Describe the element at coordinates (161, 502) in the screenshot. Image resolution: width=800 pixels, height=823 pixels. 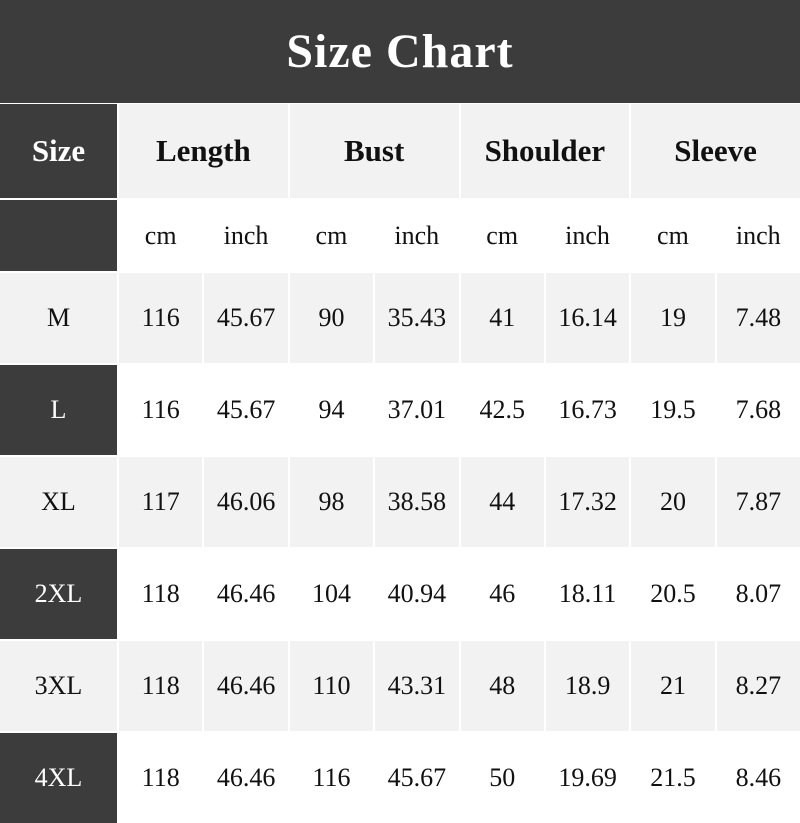
I see `table-cell: 117` at that location.